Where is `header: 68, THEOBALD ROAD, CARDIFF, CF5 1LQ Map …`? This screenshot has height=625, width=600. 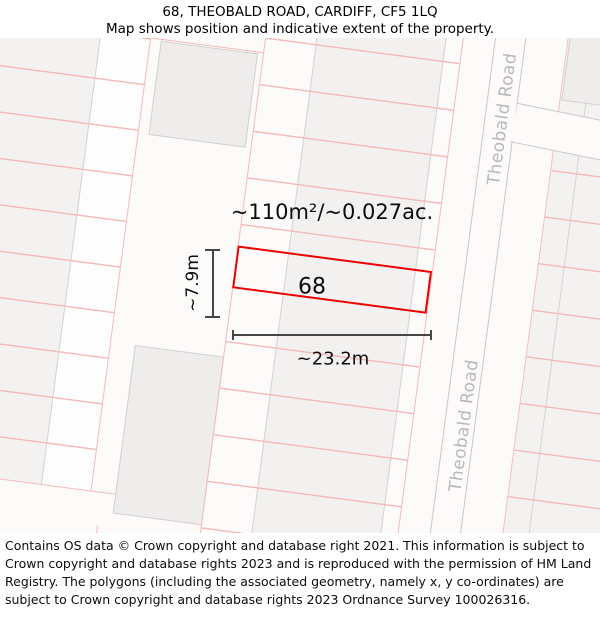 header: 68, THEOBALD ROAD, CARDIFF, CF5 1LQ Map … is located at coordinates (300, 19).